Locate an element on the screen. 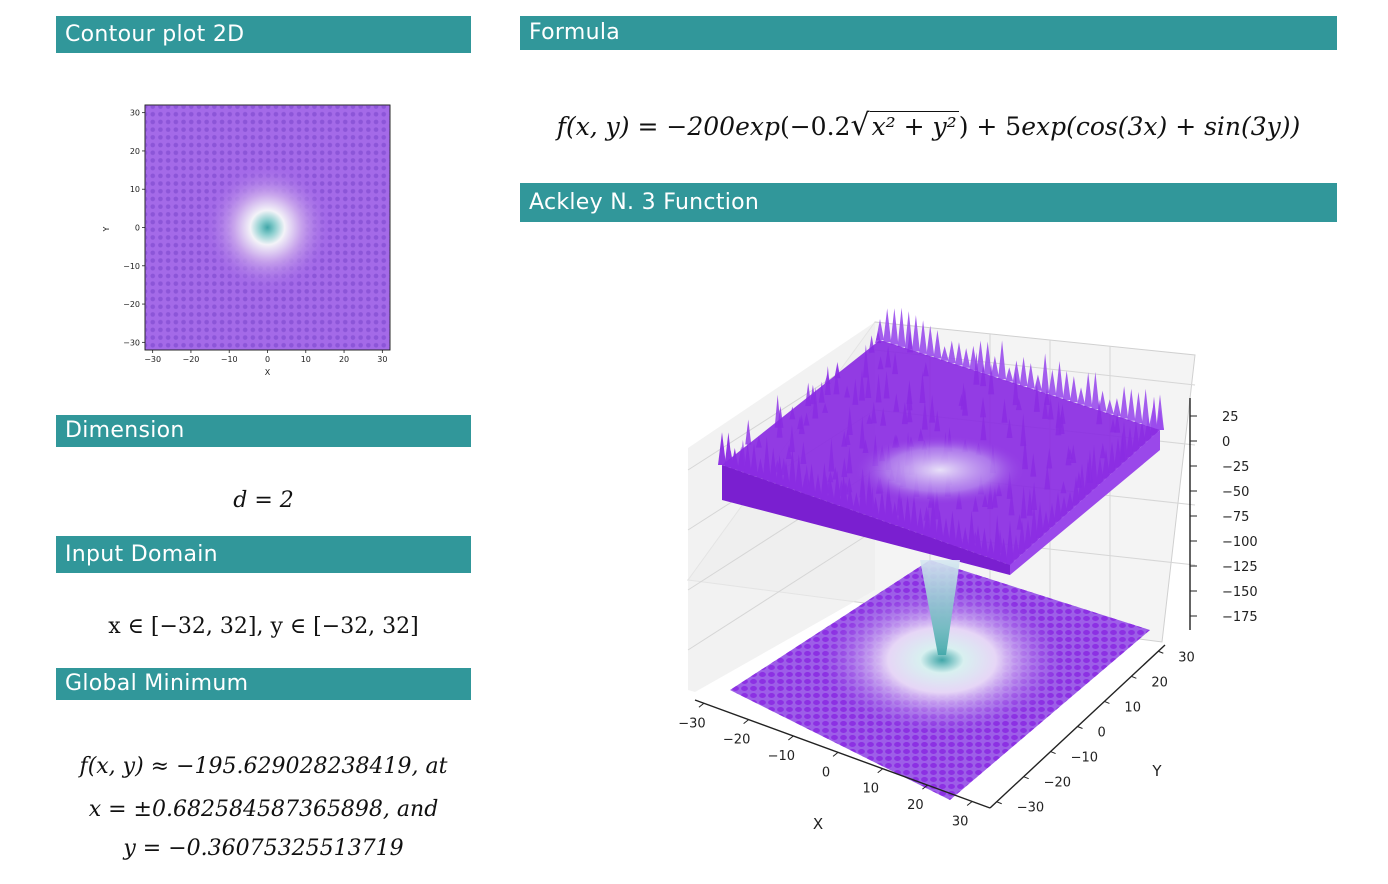  contour-ytick-label: 30 is located at coordinates (135, 113).